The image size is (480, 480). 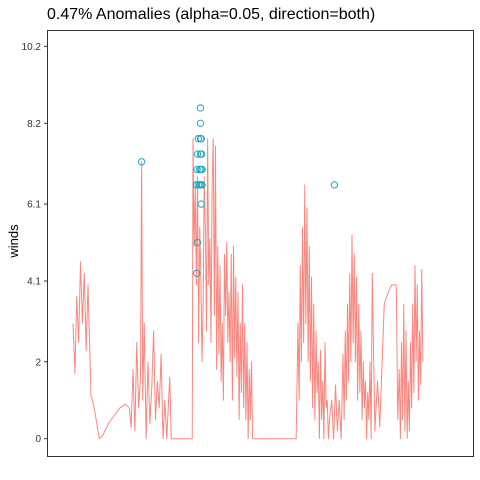 I want to click on y-tick-label: 6.1, so click(x=34, y=205).